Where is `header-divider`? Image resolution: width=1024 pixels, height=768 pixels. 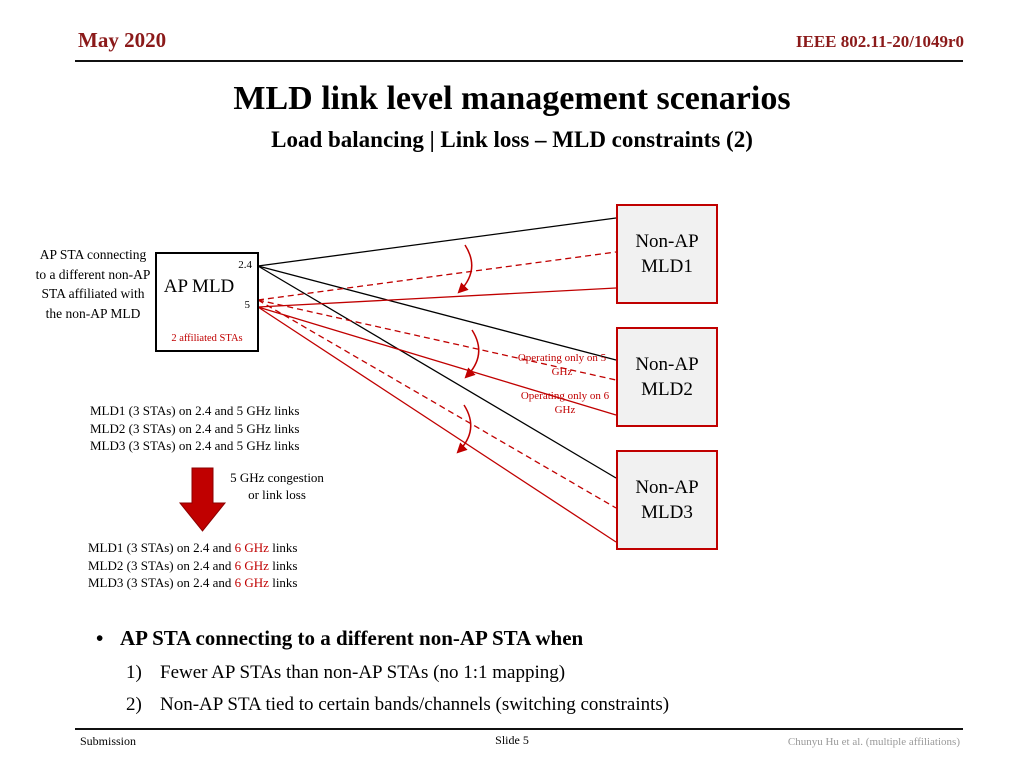
header-divider is located at coordinates (519, 61).